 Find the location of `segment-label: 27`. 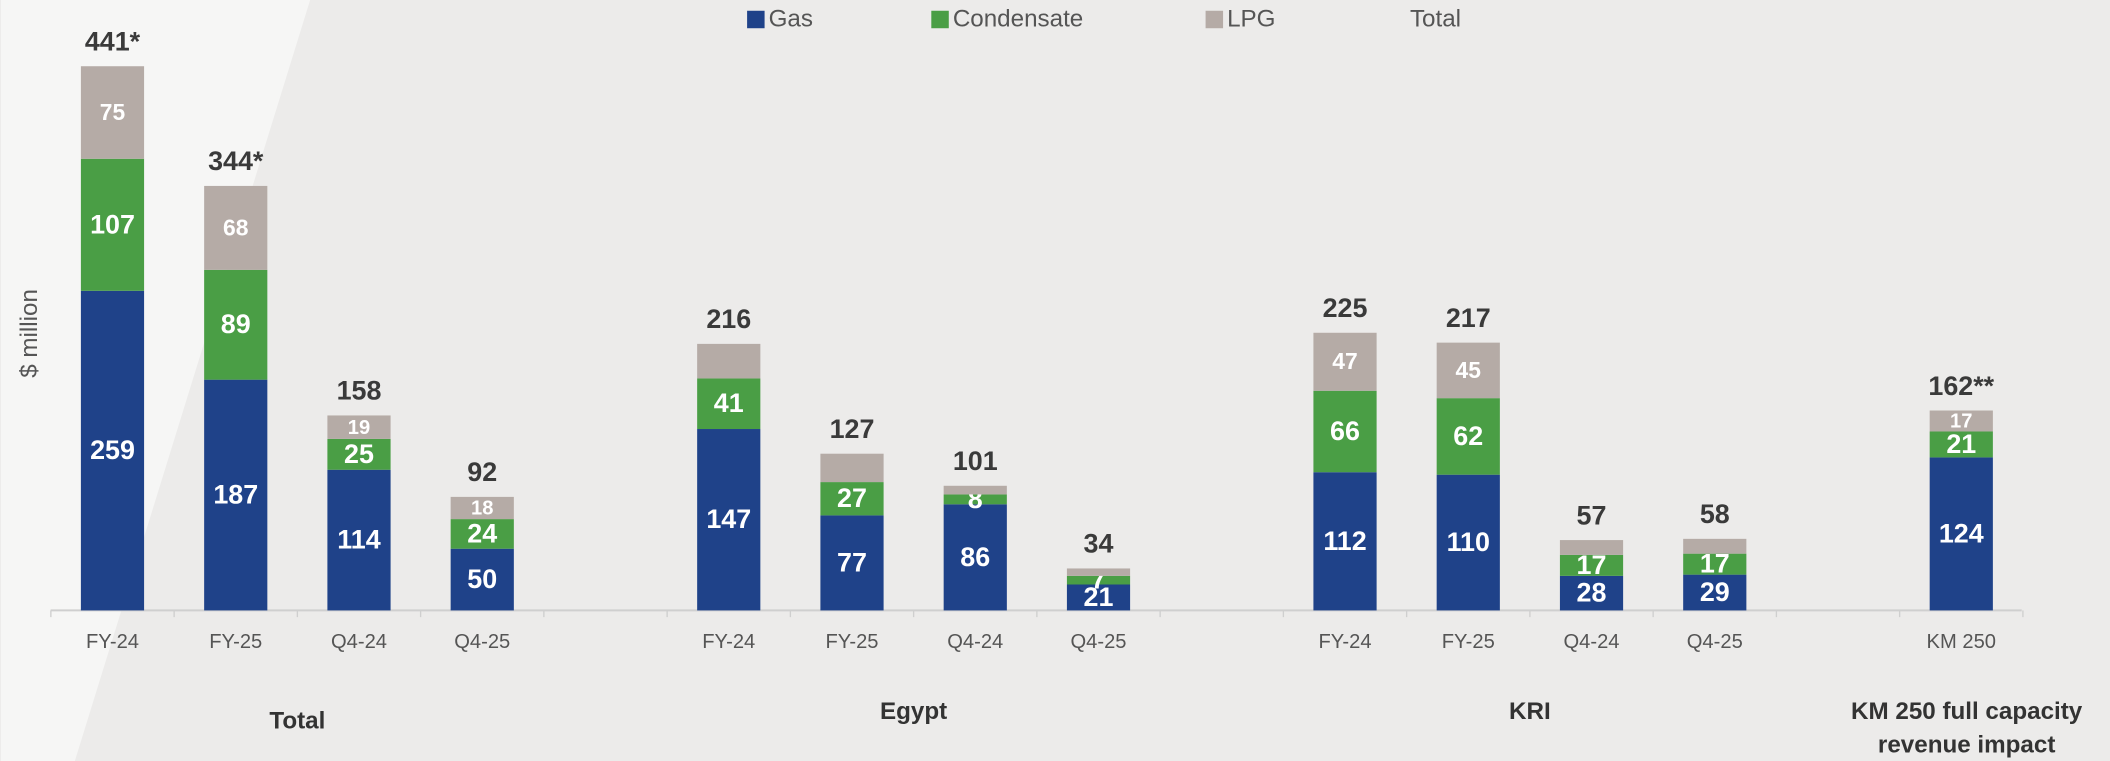

segment-label: 27 is located at coordinates (852, 498).